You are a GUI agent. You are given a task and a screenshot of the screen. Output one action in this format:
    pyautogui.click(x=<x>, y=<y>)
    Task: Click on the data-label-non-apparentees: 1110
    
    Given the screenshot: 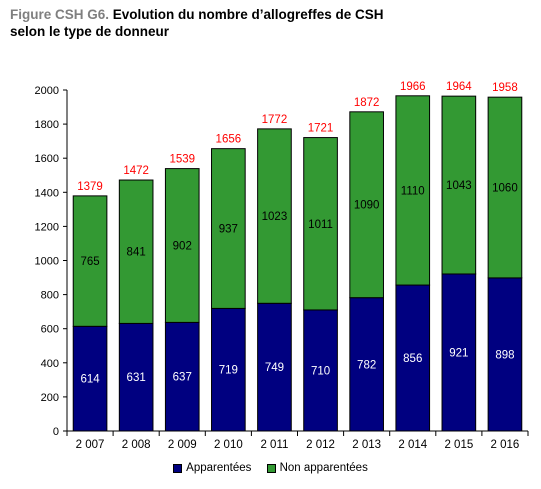 What is the action you would take?
    pyautogui.click(x=413, y=191)
    